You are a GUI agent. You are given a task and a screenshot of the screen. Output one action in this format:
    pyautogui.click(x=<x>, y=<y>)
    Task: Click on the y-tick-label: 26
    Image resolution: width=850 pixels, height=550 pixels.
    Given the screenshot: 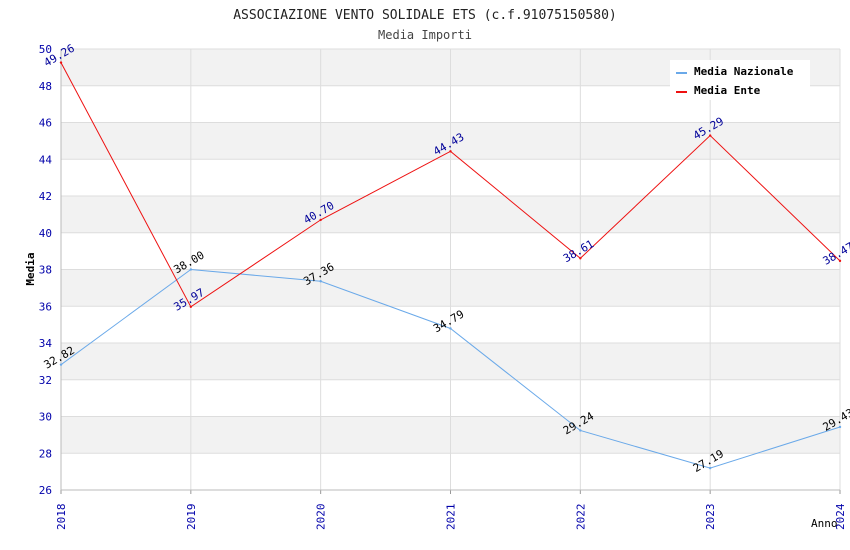 What is the action you would take?
    pyautogui.click(x=45, y=490)
    